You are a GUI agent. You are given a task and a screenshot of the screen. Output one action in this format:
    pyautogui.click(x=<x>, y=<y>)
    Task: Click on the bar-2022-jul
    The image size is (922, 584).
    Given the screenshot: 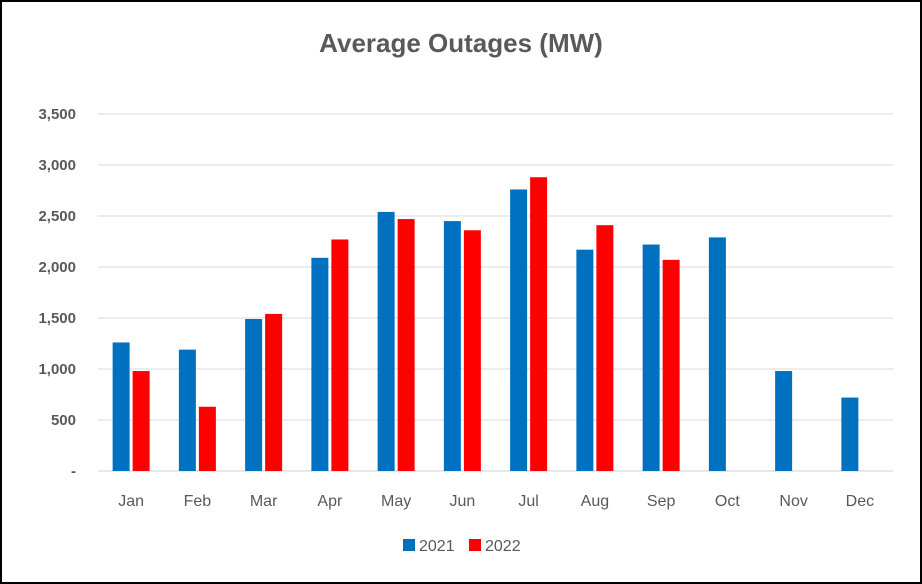 What is the action you would take?
    pyautogui.click(x=539, y=324)
    